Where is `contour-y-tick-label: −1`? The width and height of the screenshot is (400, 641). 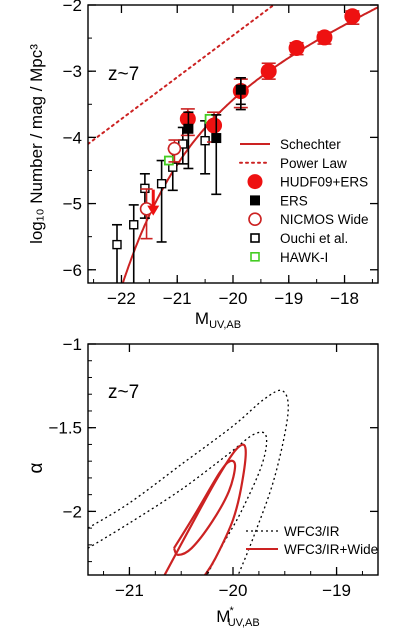
contour-y-tick-label: −1 is located at coordinates (72, 344).